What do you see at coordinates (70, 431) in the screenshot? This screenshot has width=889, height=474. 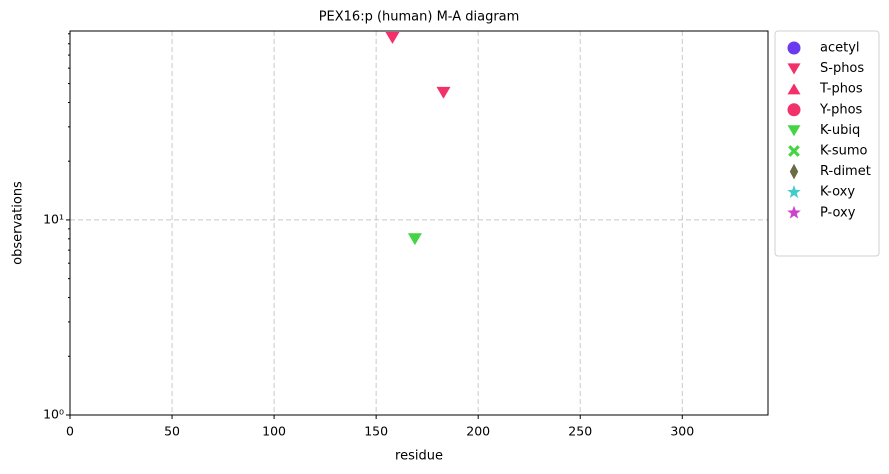 I see `x-tick-label: 0` at bounding box center [70, 431].